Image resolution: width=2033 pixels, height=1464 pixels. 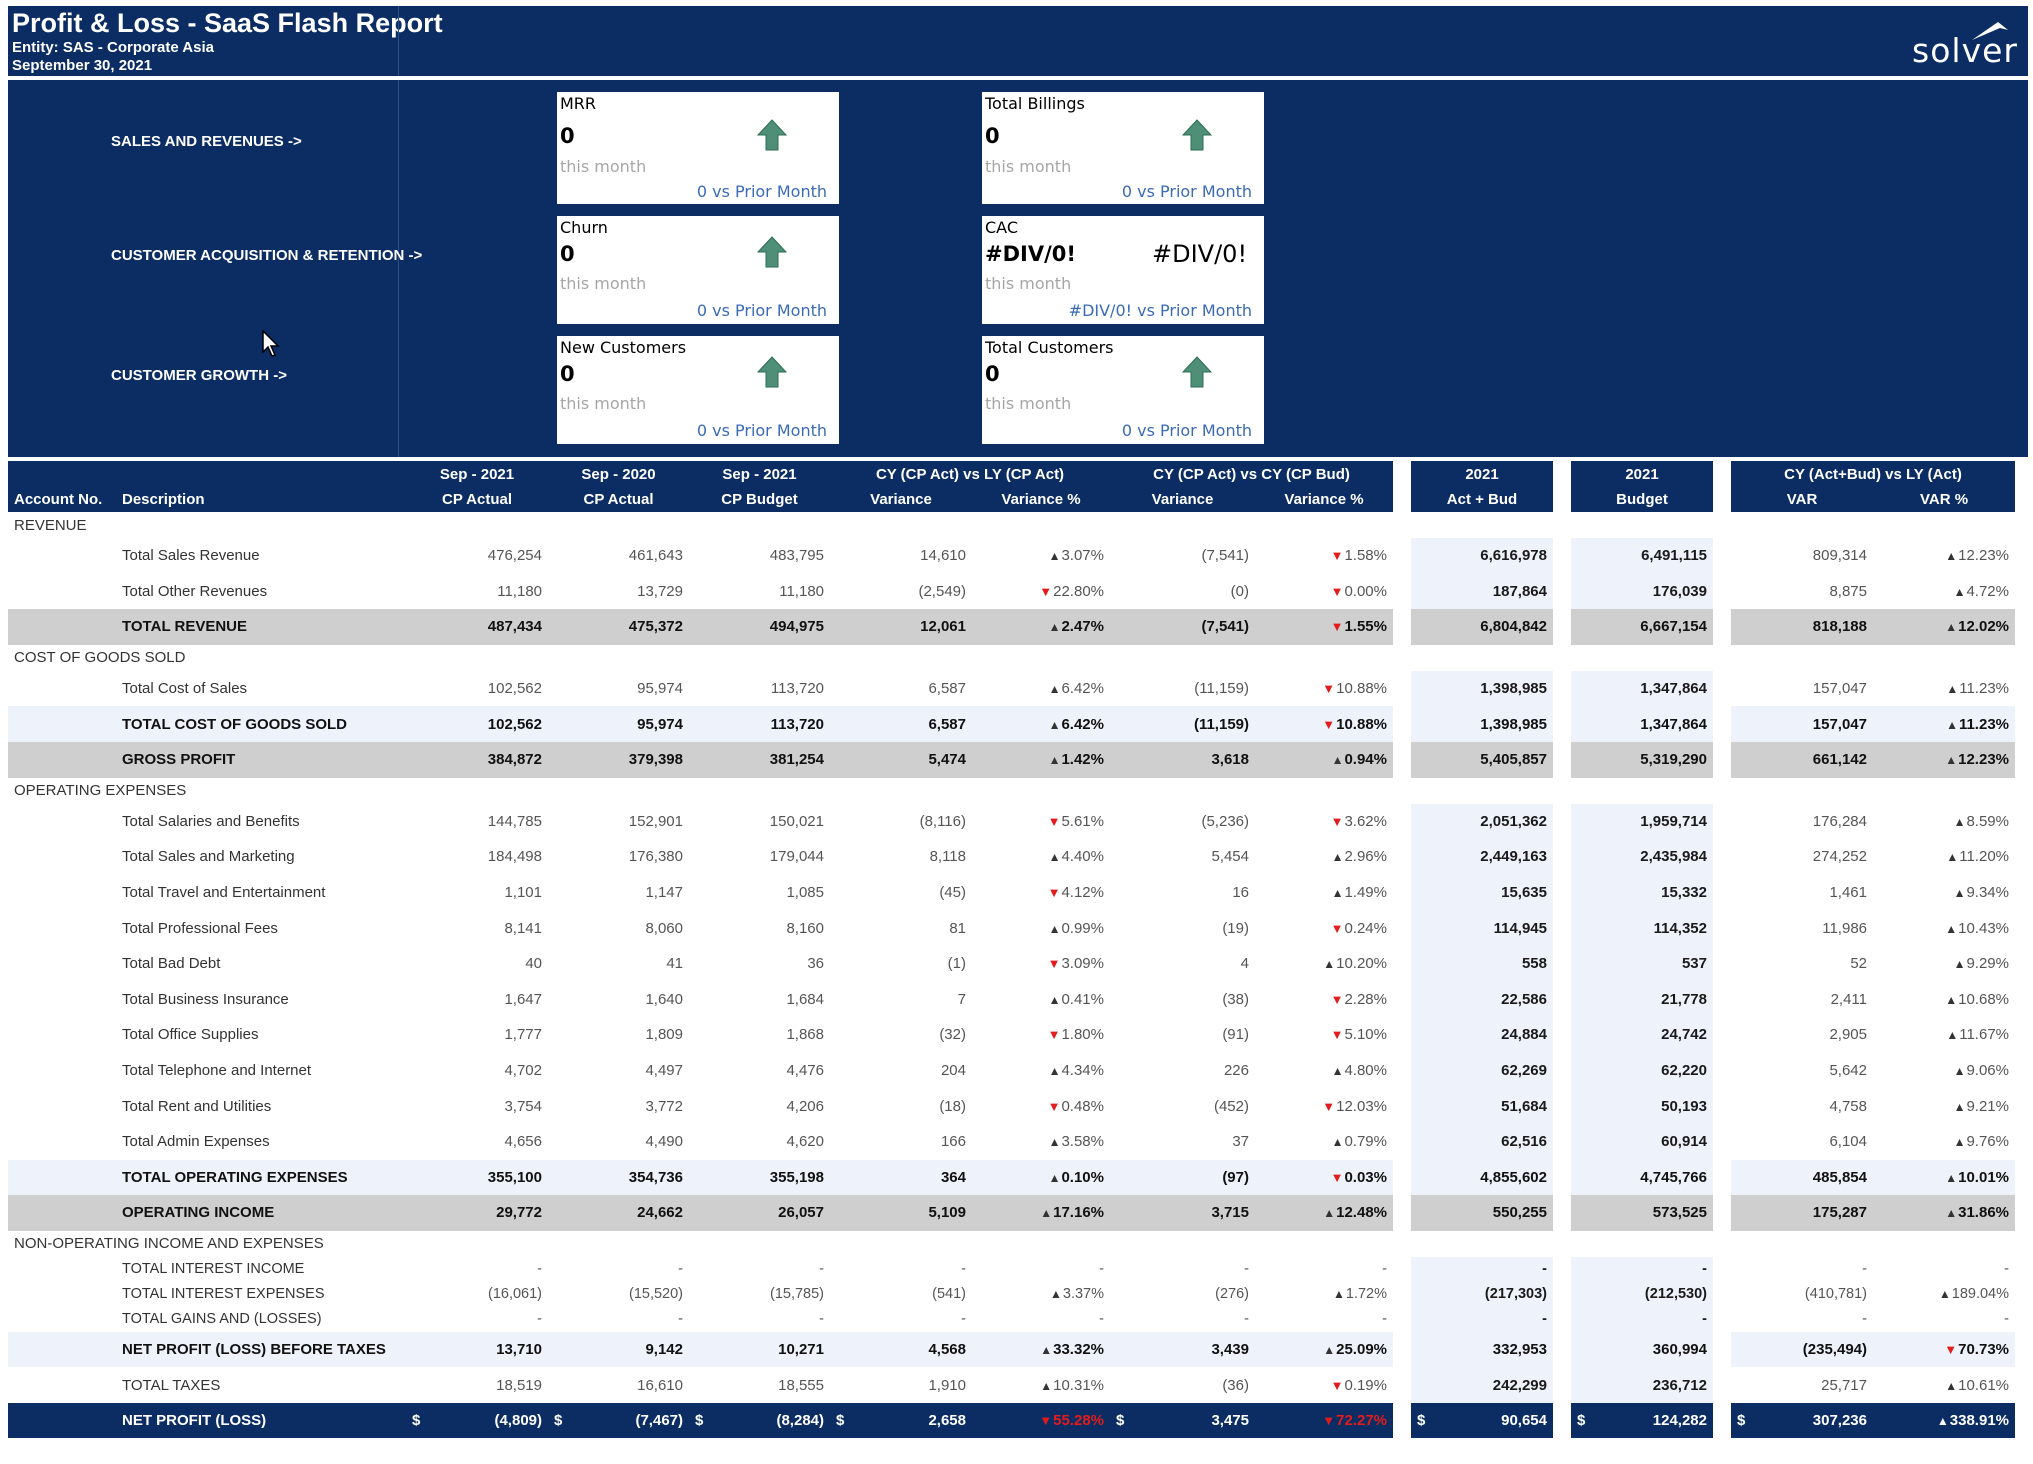 I want to click on value-text: 2,449,163, so click(x=1513, y=857).